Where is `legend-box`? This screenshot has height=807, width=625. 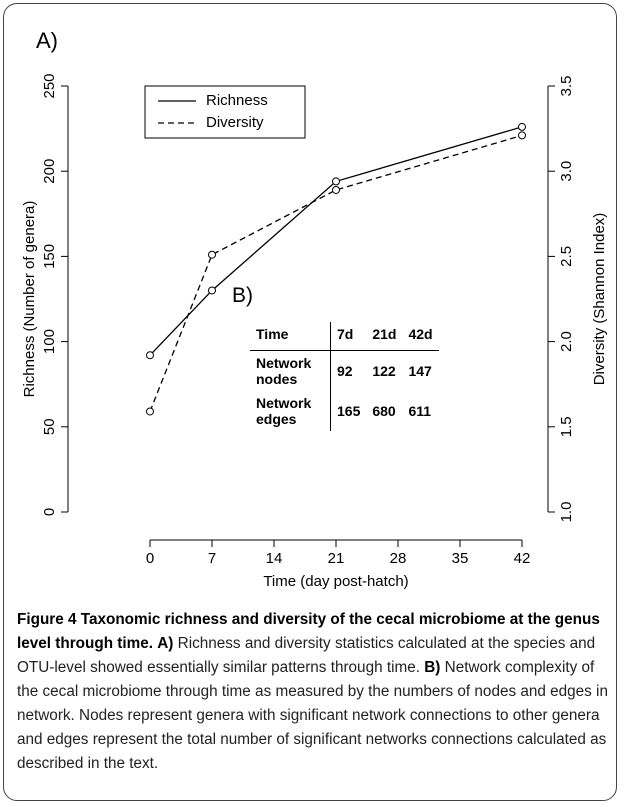 legend-box is located at coordinates (225, 112).